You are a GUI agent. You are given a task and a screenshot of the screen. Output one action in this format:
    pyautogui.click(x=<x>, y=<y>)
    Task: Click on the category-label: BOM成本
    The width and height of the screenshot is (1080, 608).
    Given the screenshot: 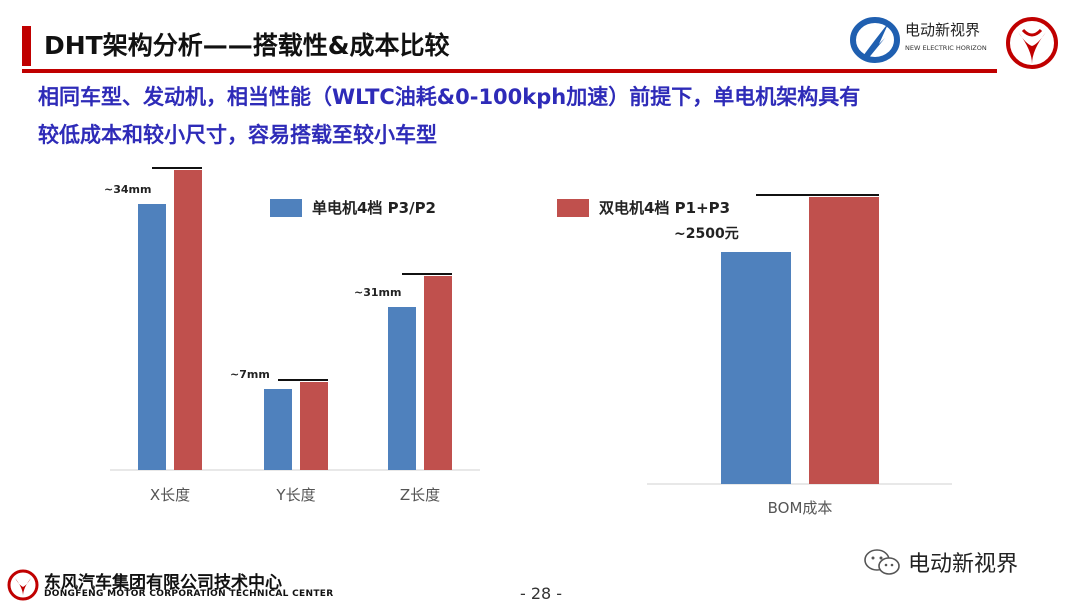 What is the action you would take?
    pyautogui.click(x=800, y=508)
    